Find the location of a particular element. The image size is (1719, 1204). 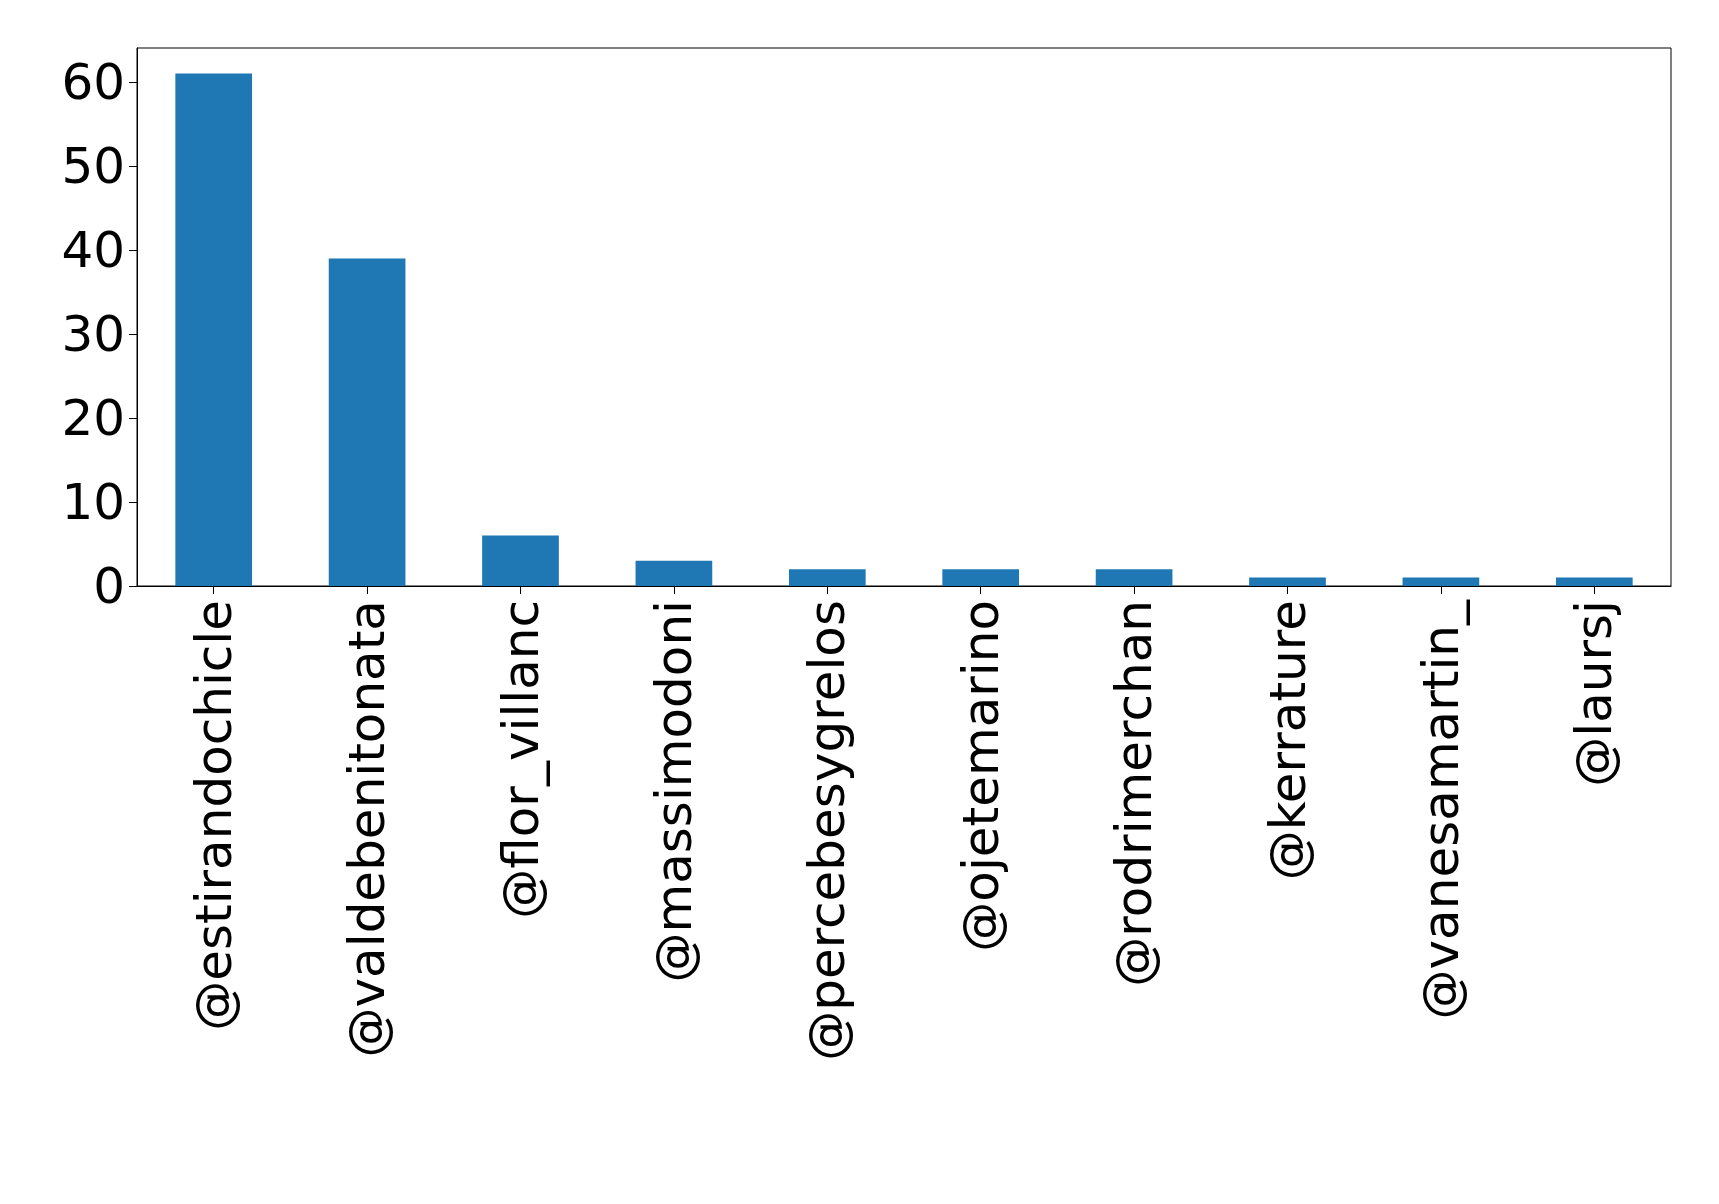

y-tick-label: 30 is located at coordinates (93, 334).